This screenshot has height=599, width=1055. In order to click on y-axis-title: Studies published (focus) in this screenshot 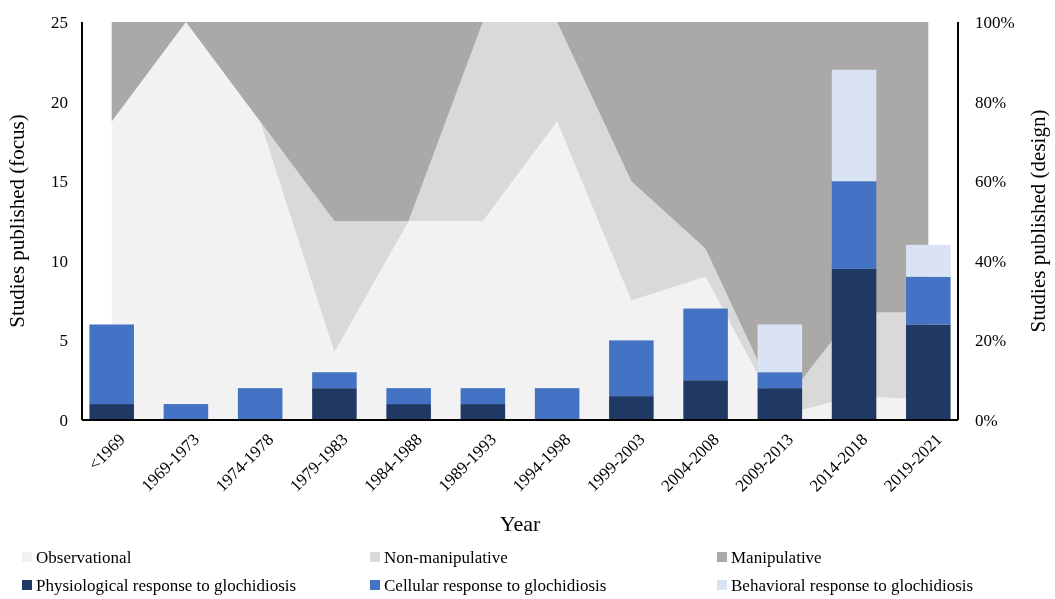, I will do `click(17, 221)`.